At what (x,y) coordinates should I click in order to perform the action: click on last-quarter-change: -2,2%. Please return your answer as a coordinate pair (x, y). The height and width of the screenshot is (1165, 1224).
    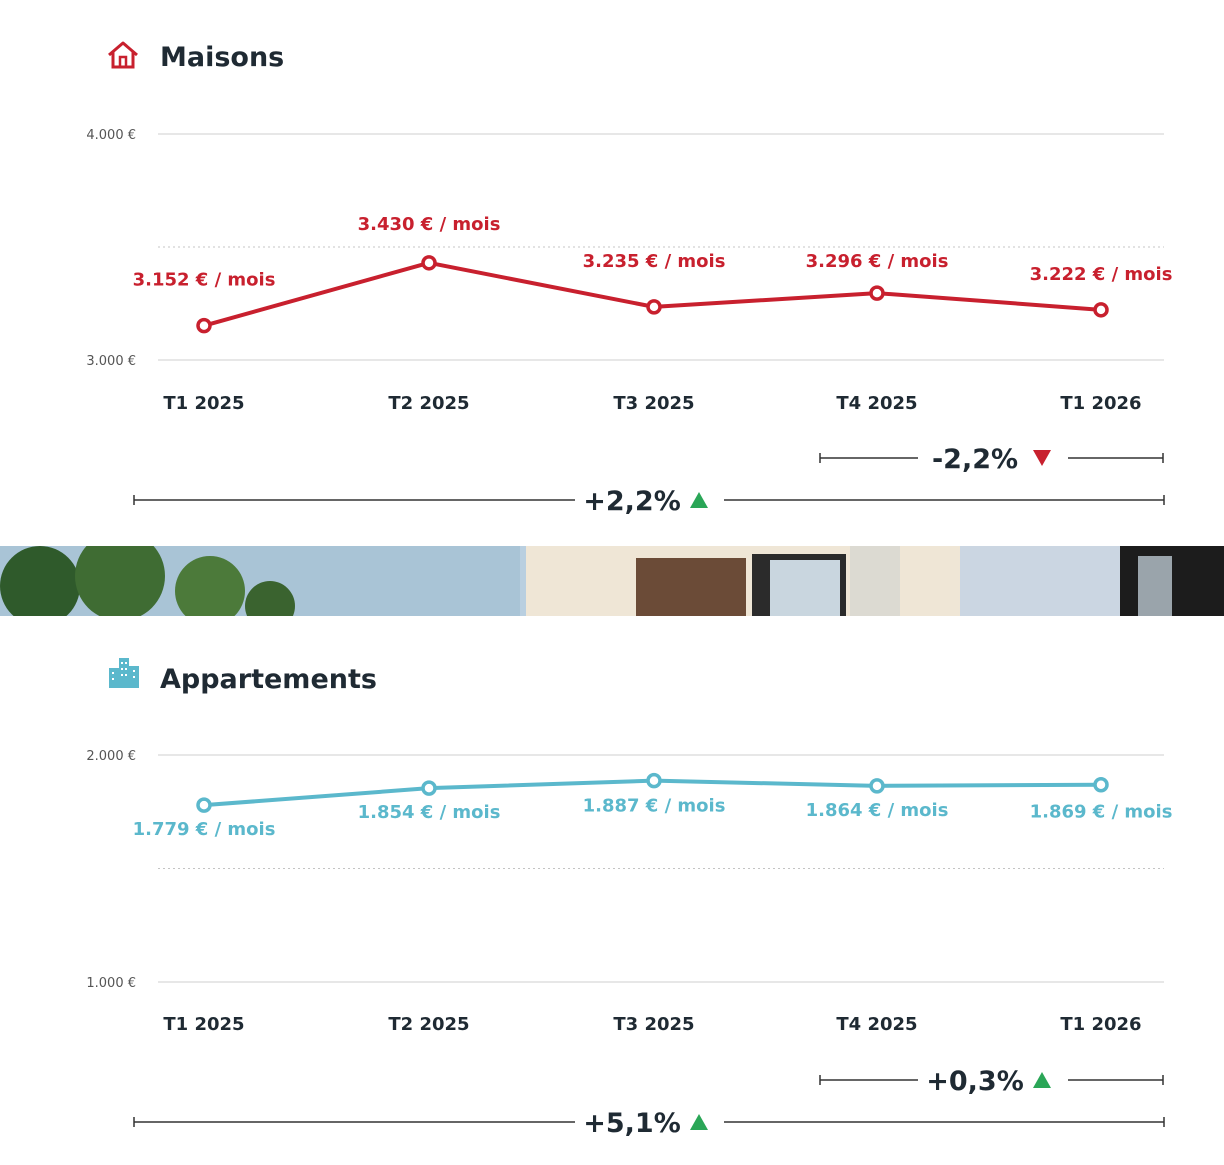
    Looking at the image, I should click on (975, 459).